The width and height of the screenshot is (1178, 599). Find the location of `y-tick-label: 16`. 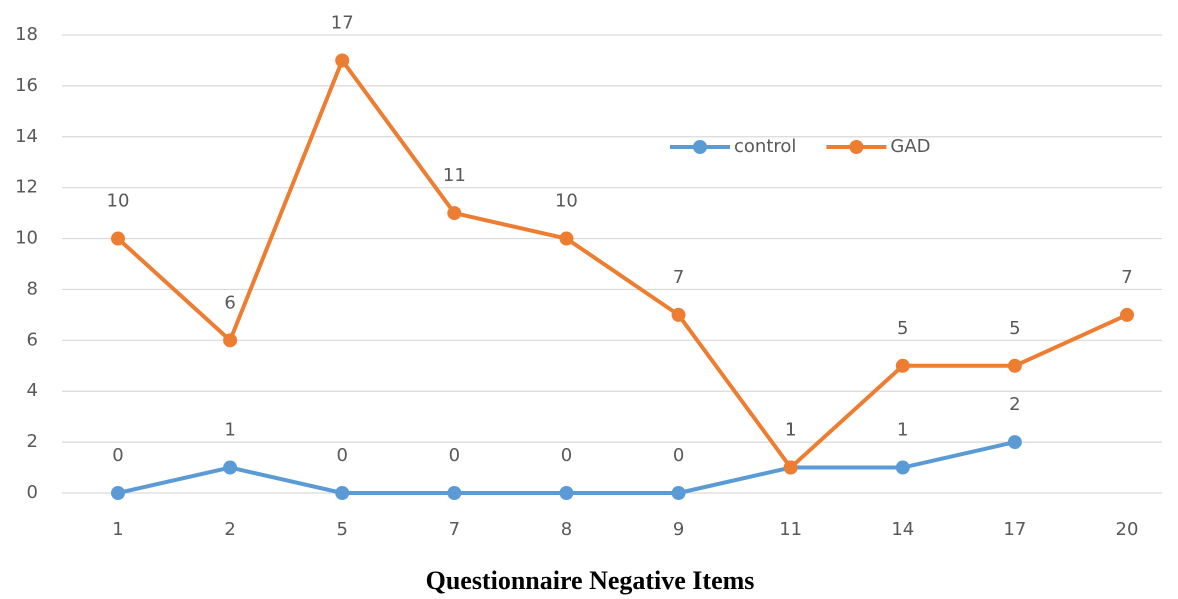

y-tick-label: 16 is located at coordinates (26, 85).